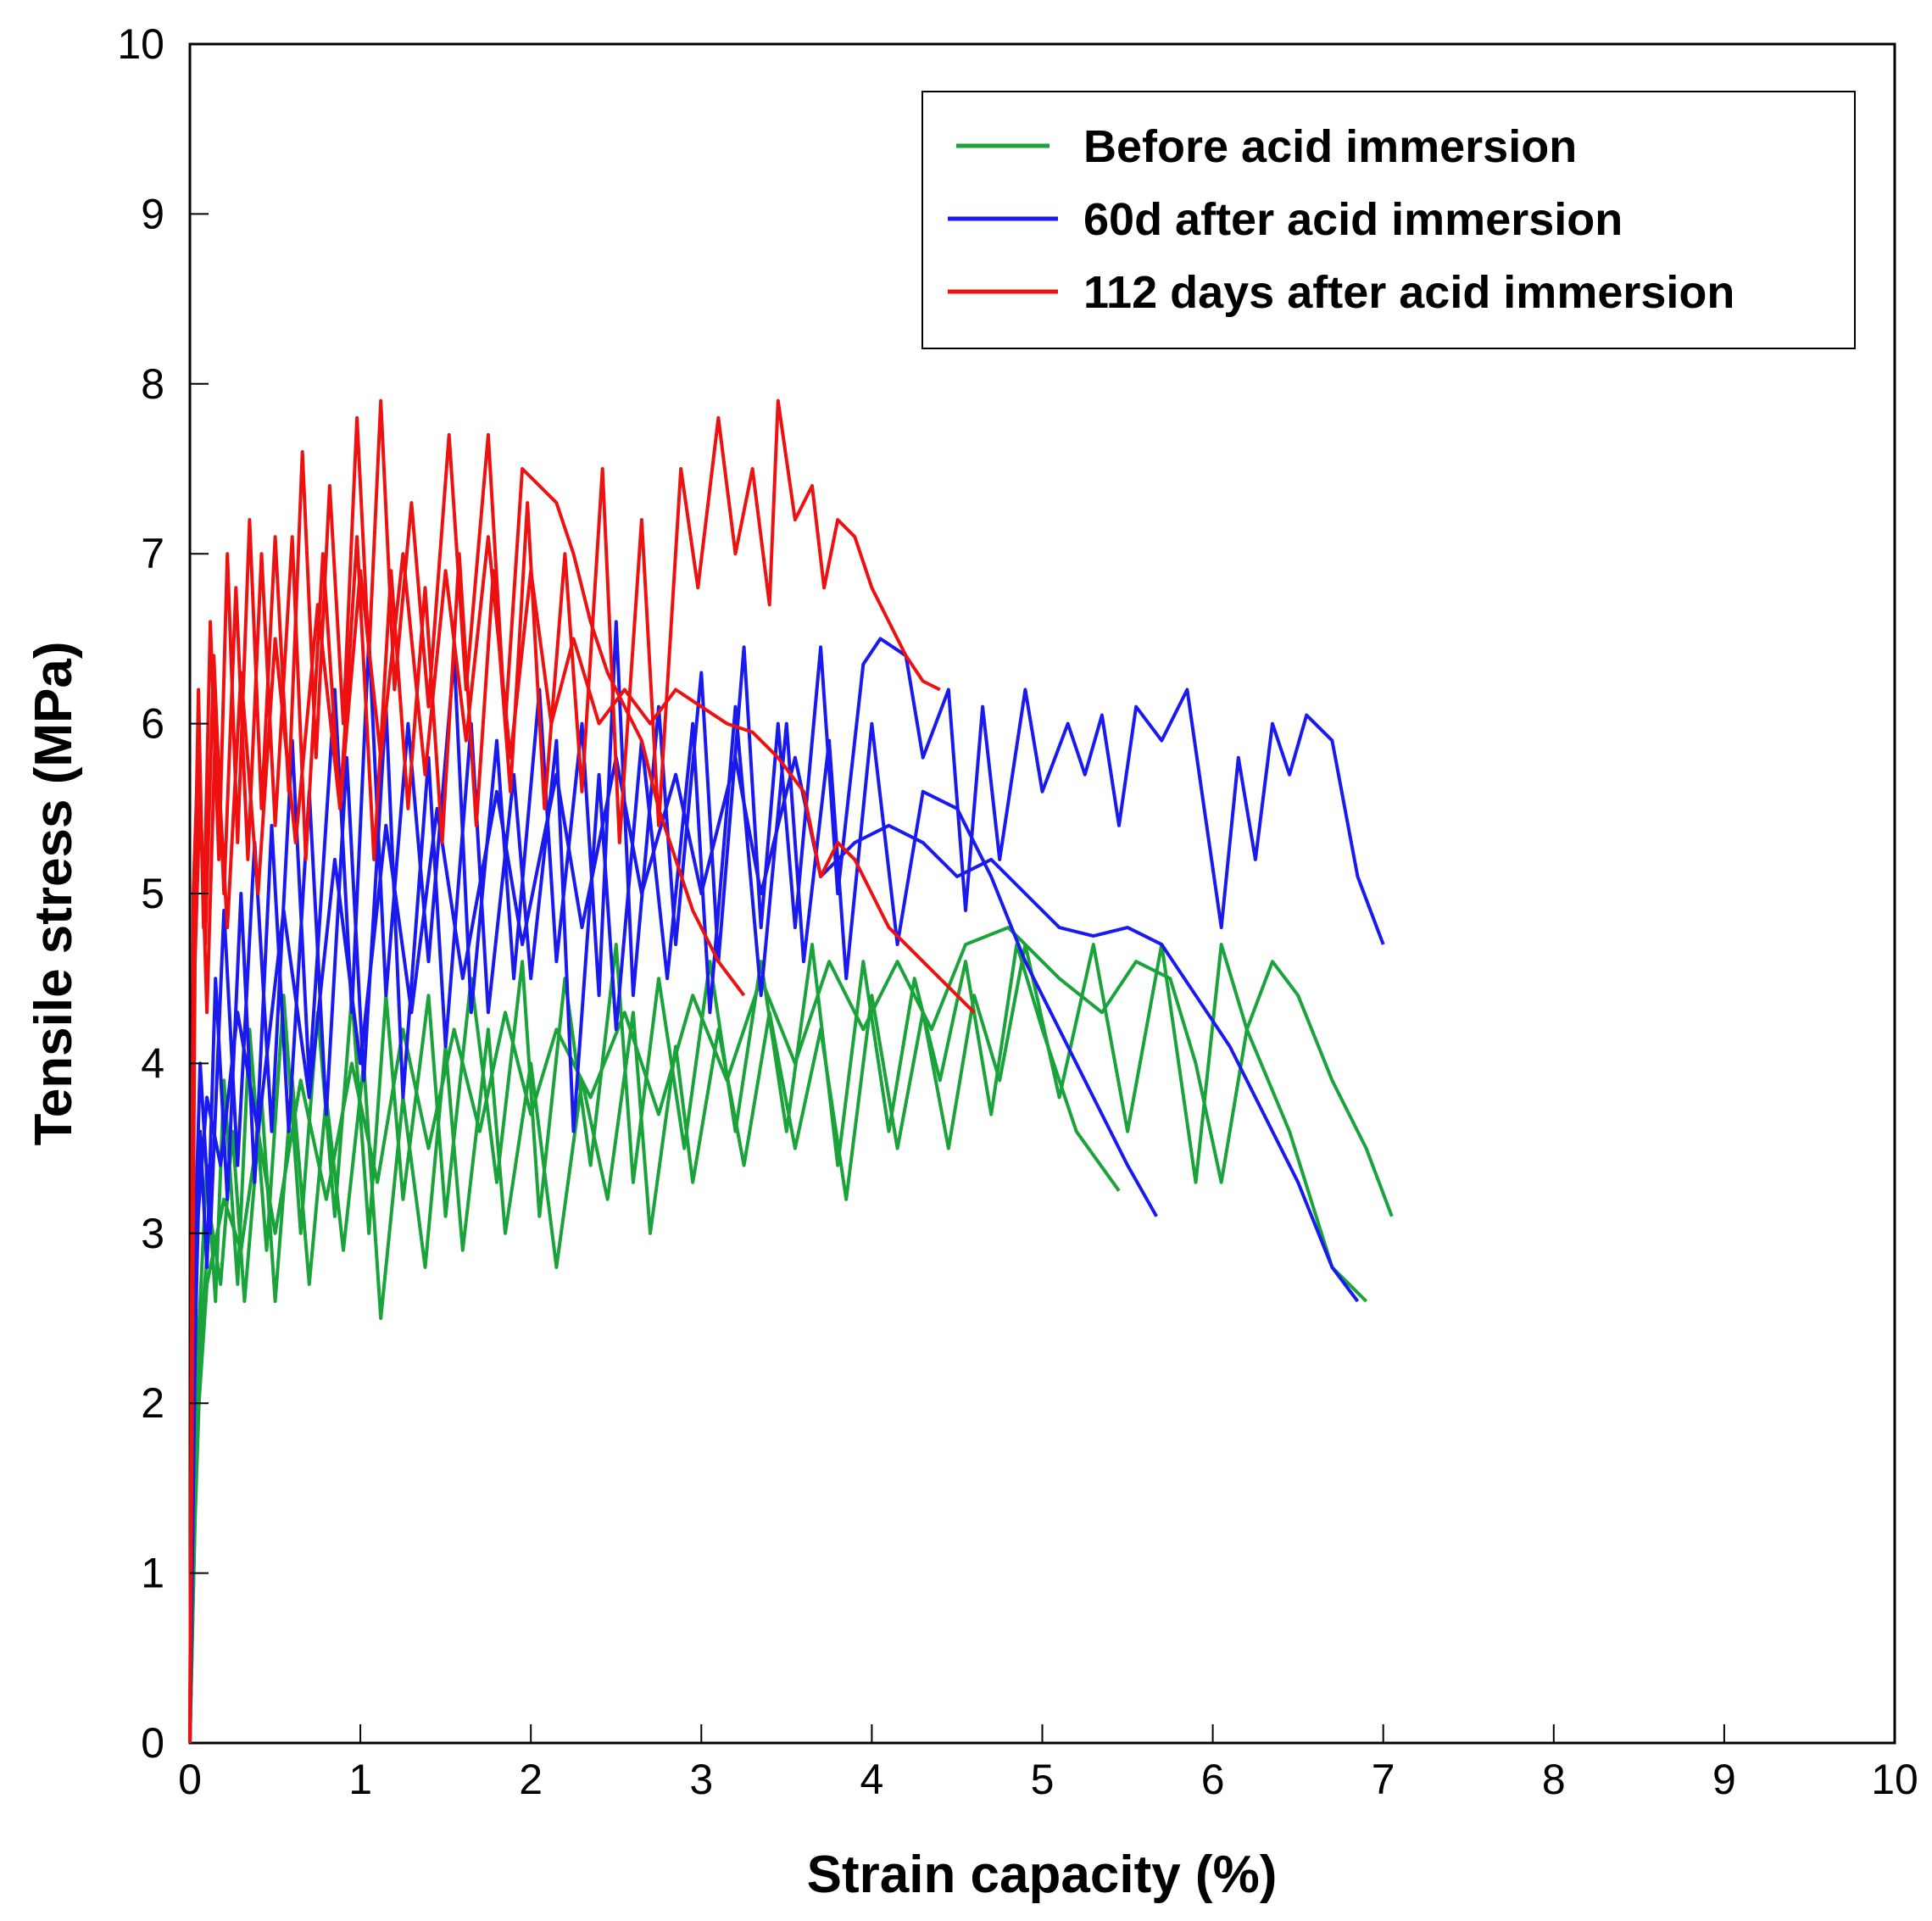  I want to click on y-tick-label: 5, so click(152, 893).